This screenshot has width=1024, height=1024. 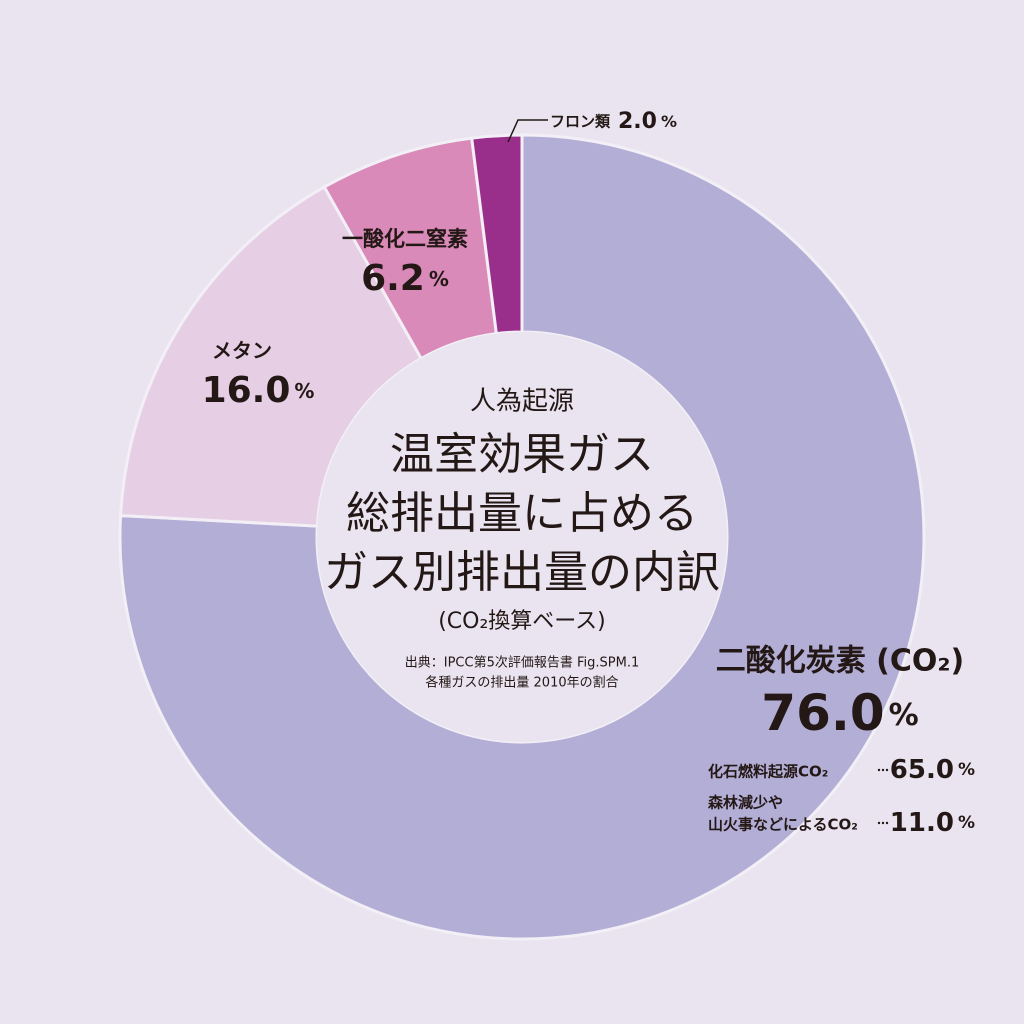 I want to click on title-line: 温室効果ガス, so click(x=522, y=454).